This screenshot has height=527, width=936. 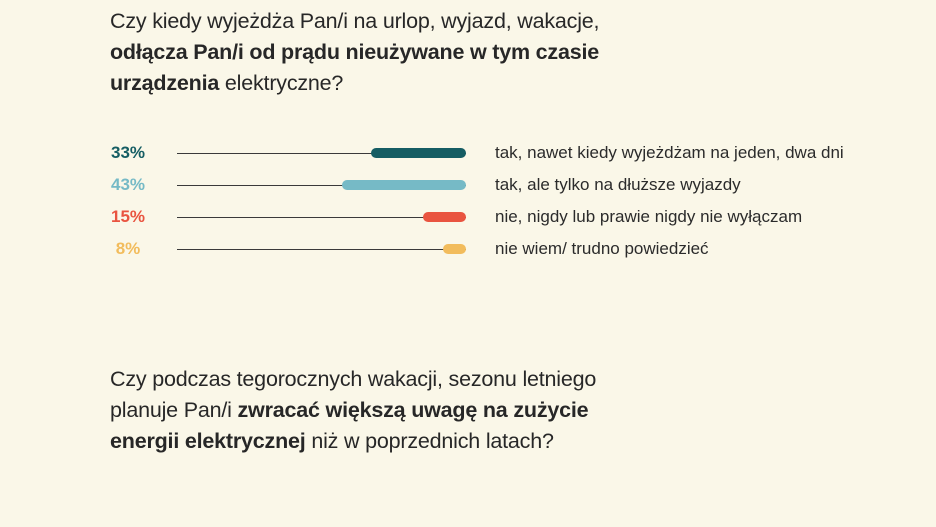 What do you see at coordinates (128, 184) in the screenshot?
I see `bar-percent: 43%` at bounding box center [128, 184].